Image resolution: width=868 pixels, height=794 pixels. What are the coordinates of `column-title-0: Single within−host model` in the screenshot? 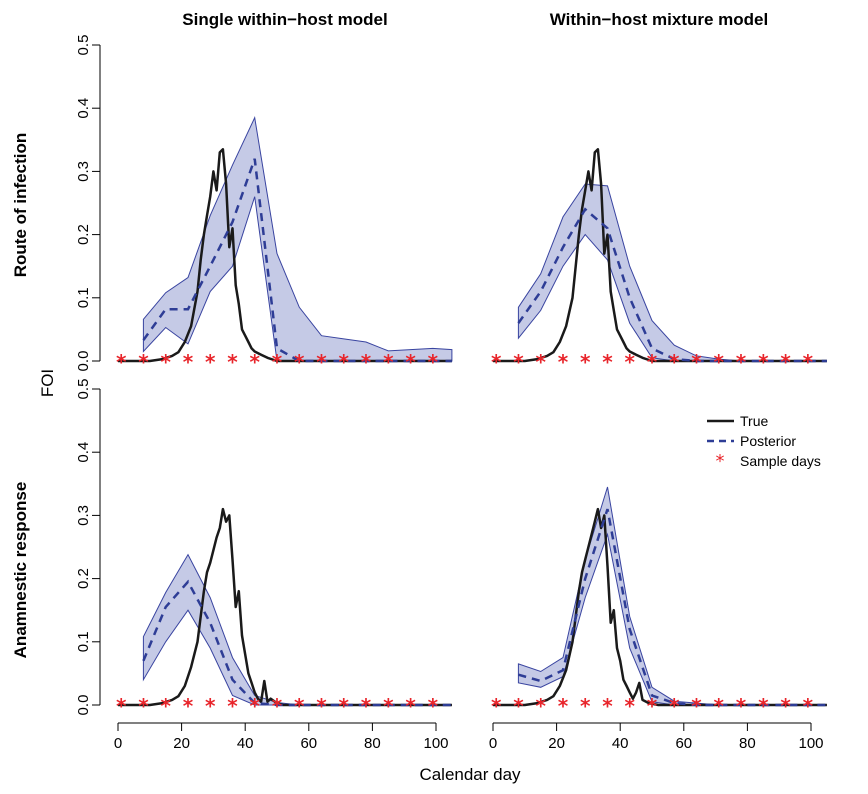 It's located at (284, 19).